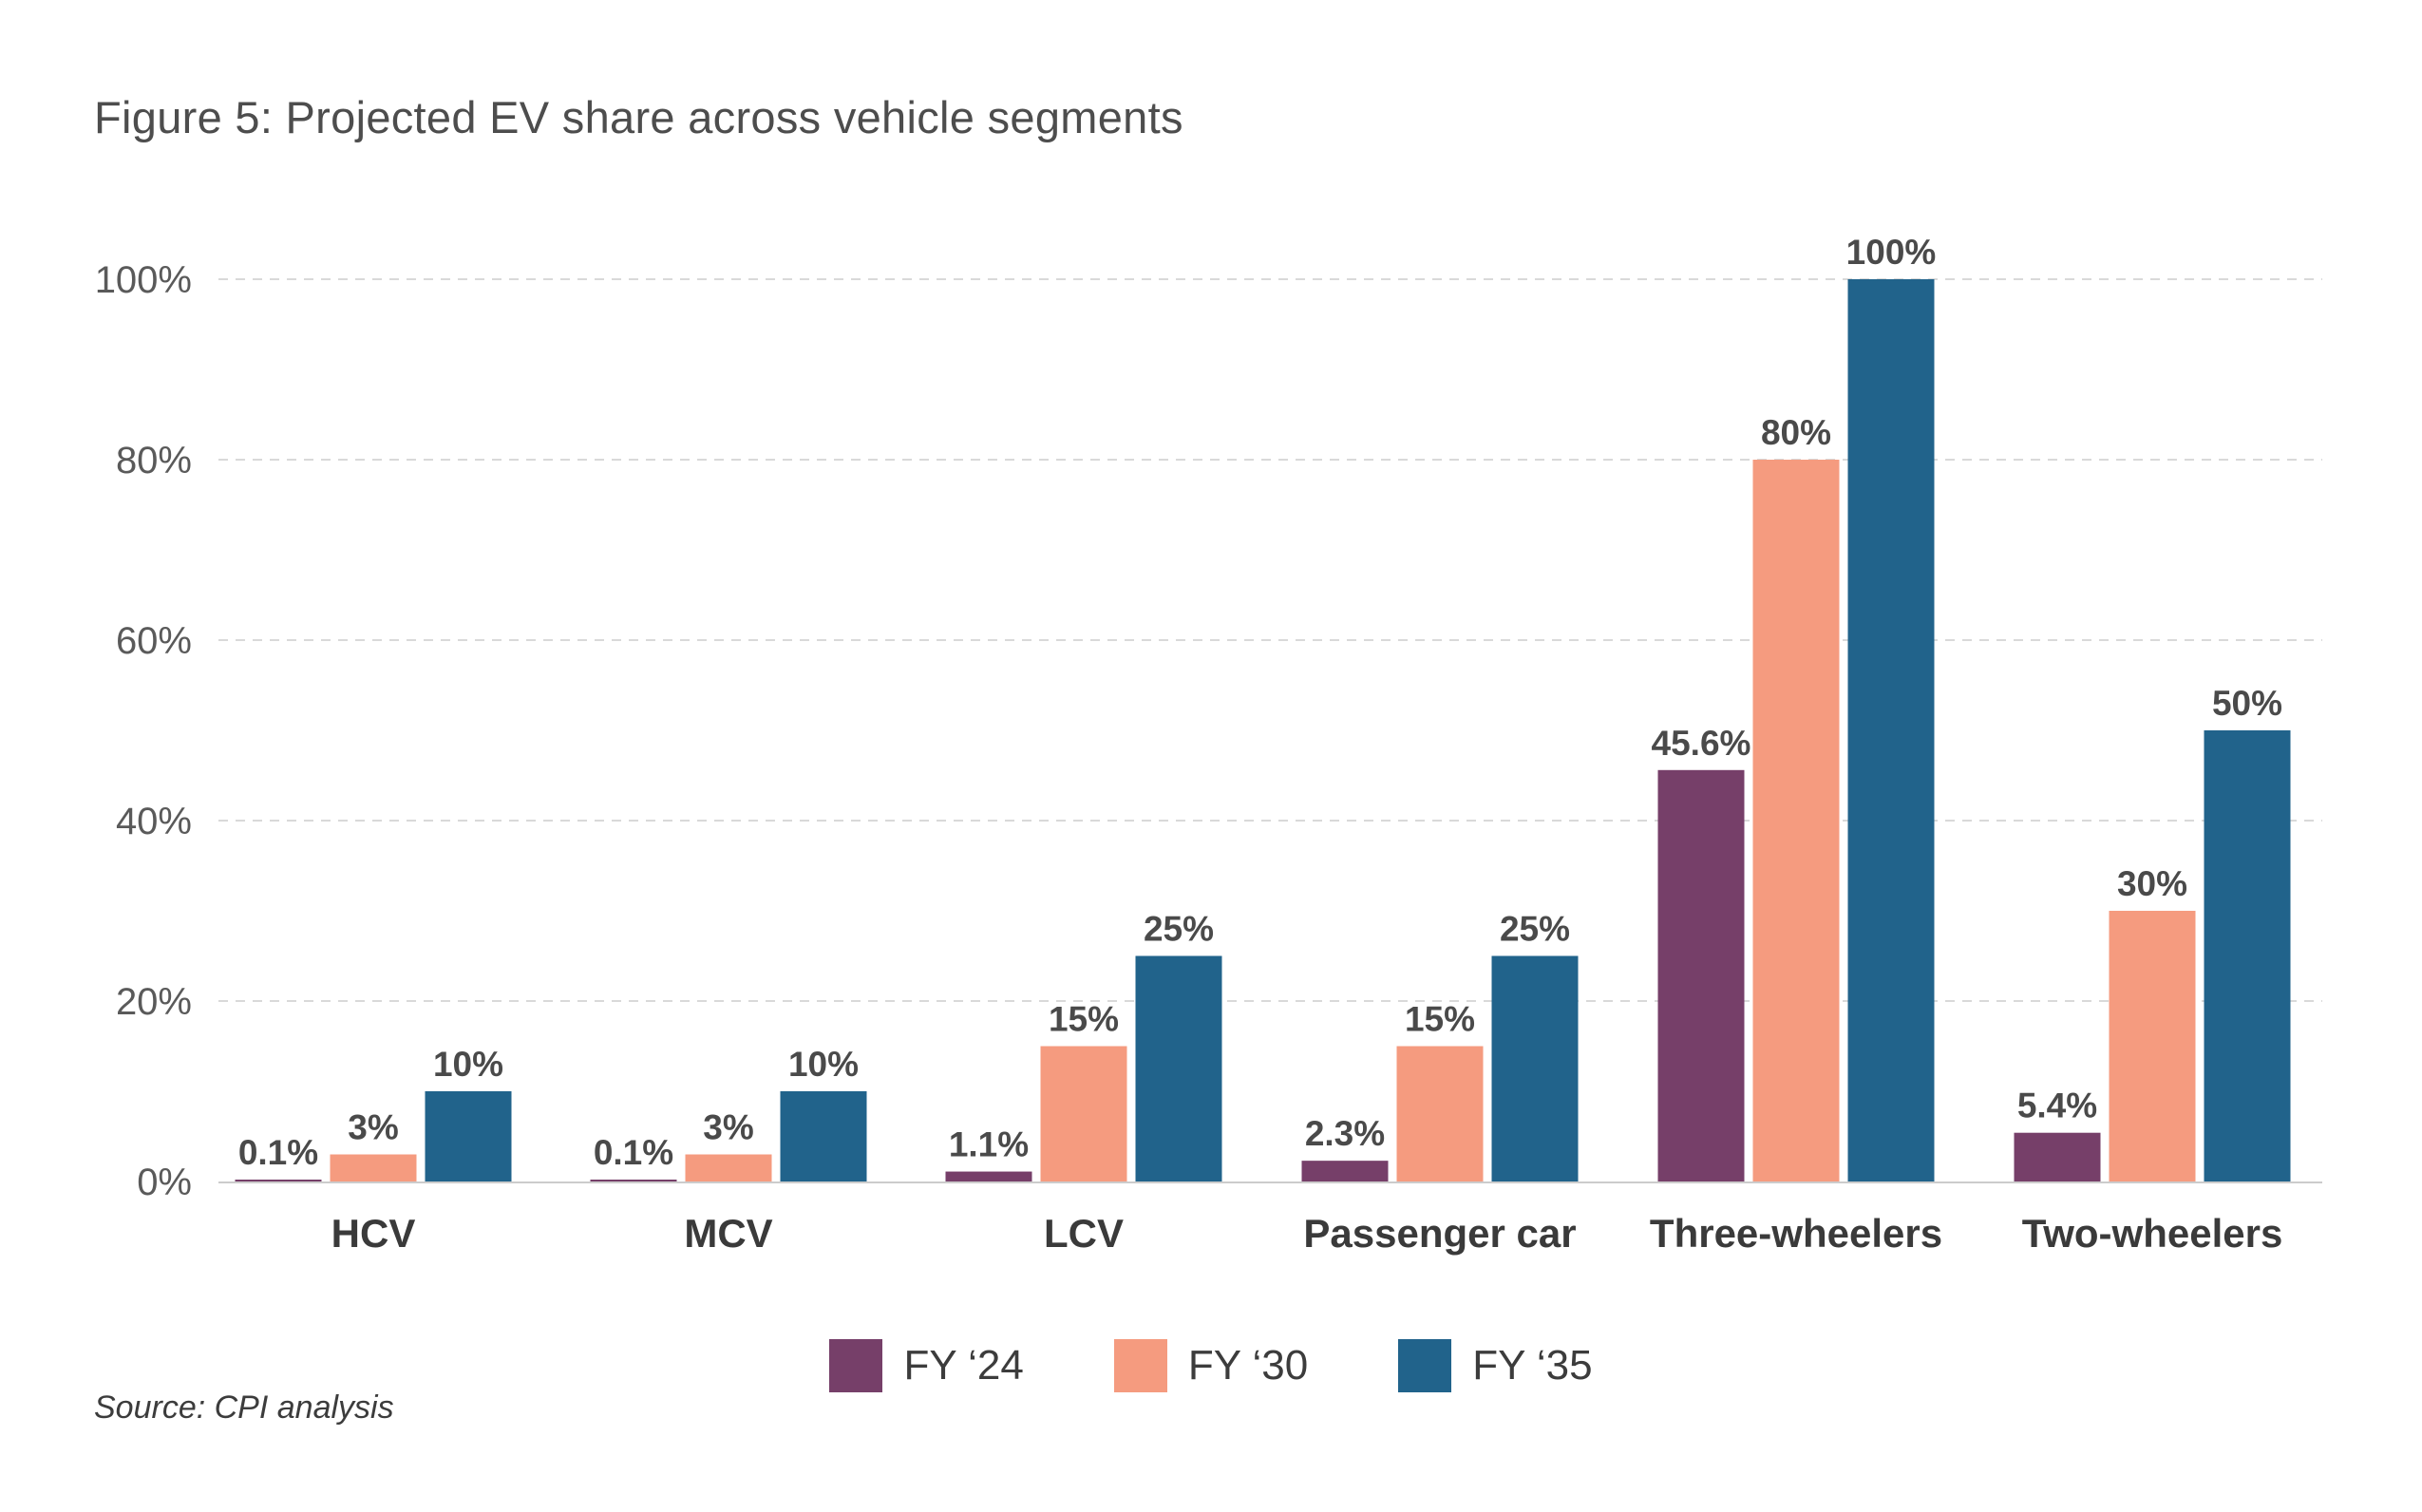  I want to click on y-tick-label: 80%, so click(154, 461).